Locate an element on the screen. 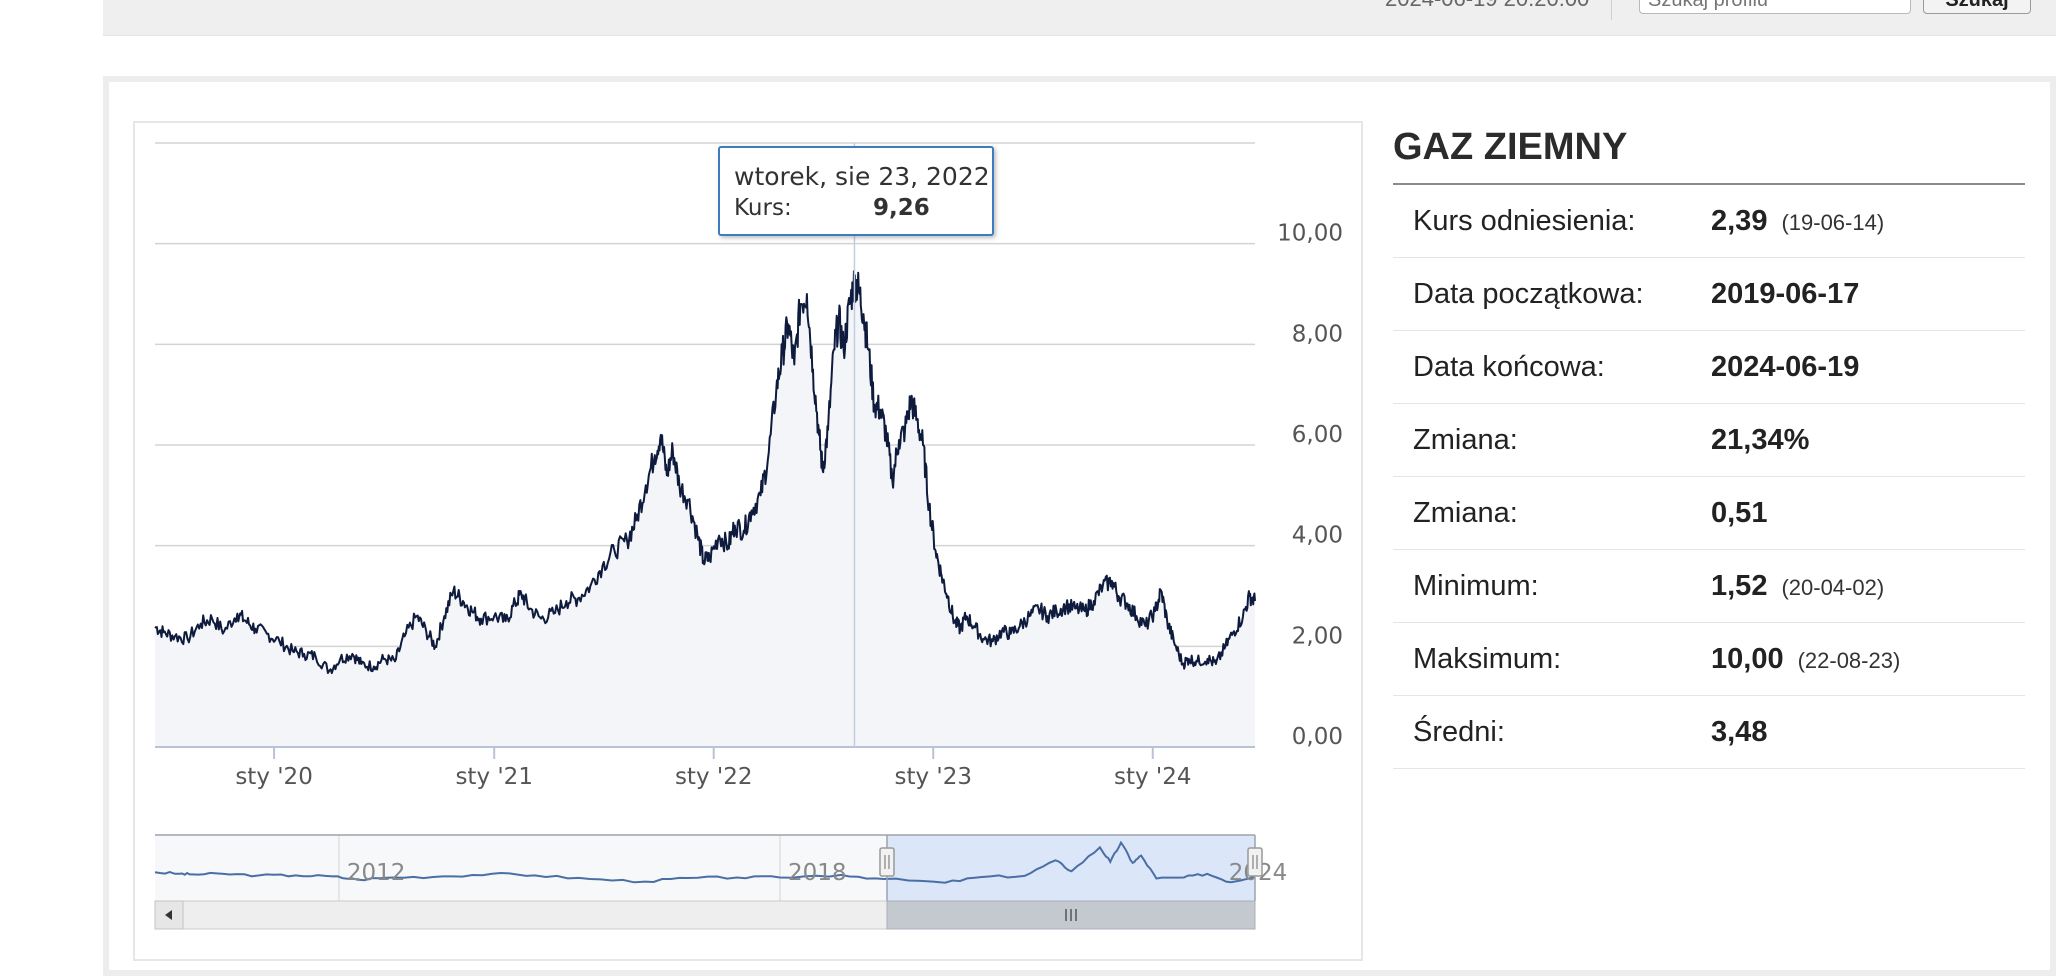 This screenshot has height=976, width=2056. stats-row: Maksimum: 10,00 (22-08-23) is located at coordinates (1709, 659).